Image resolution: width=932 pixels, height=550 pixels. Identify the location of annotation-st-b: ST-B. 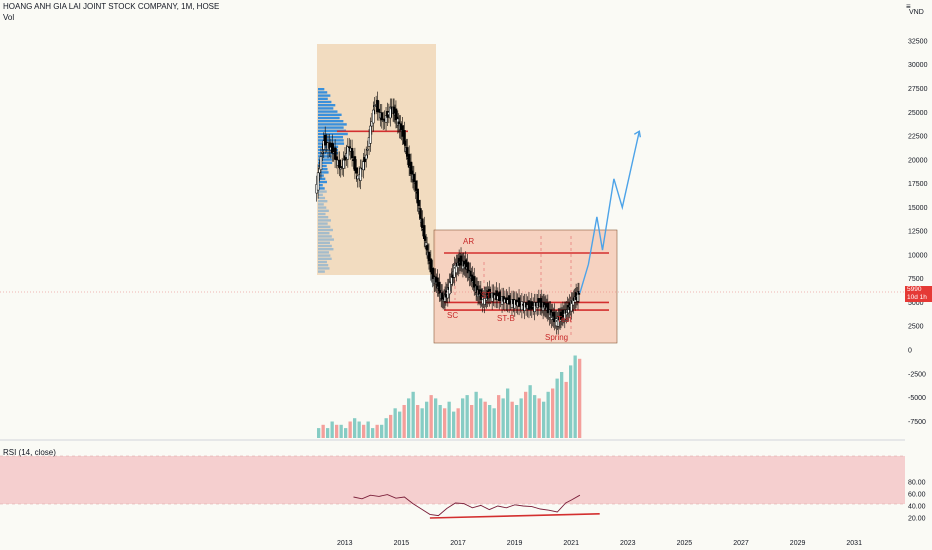
(506, 318).